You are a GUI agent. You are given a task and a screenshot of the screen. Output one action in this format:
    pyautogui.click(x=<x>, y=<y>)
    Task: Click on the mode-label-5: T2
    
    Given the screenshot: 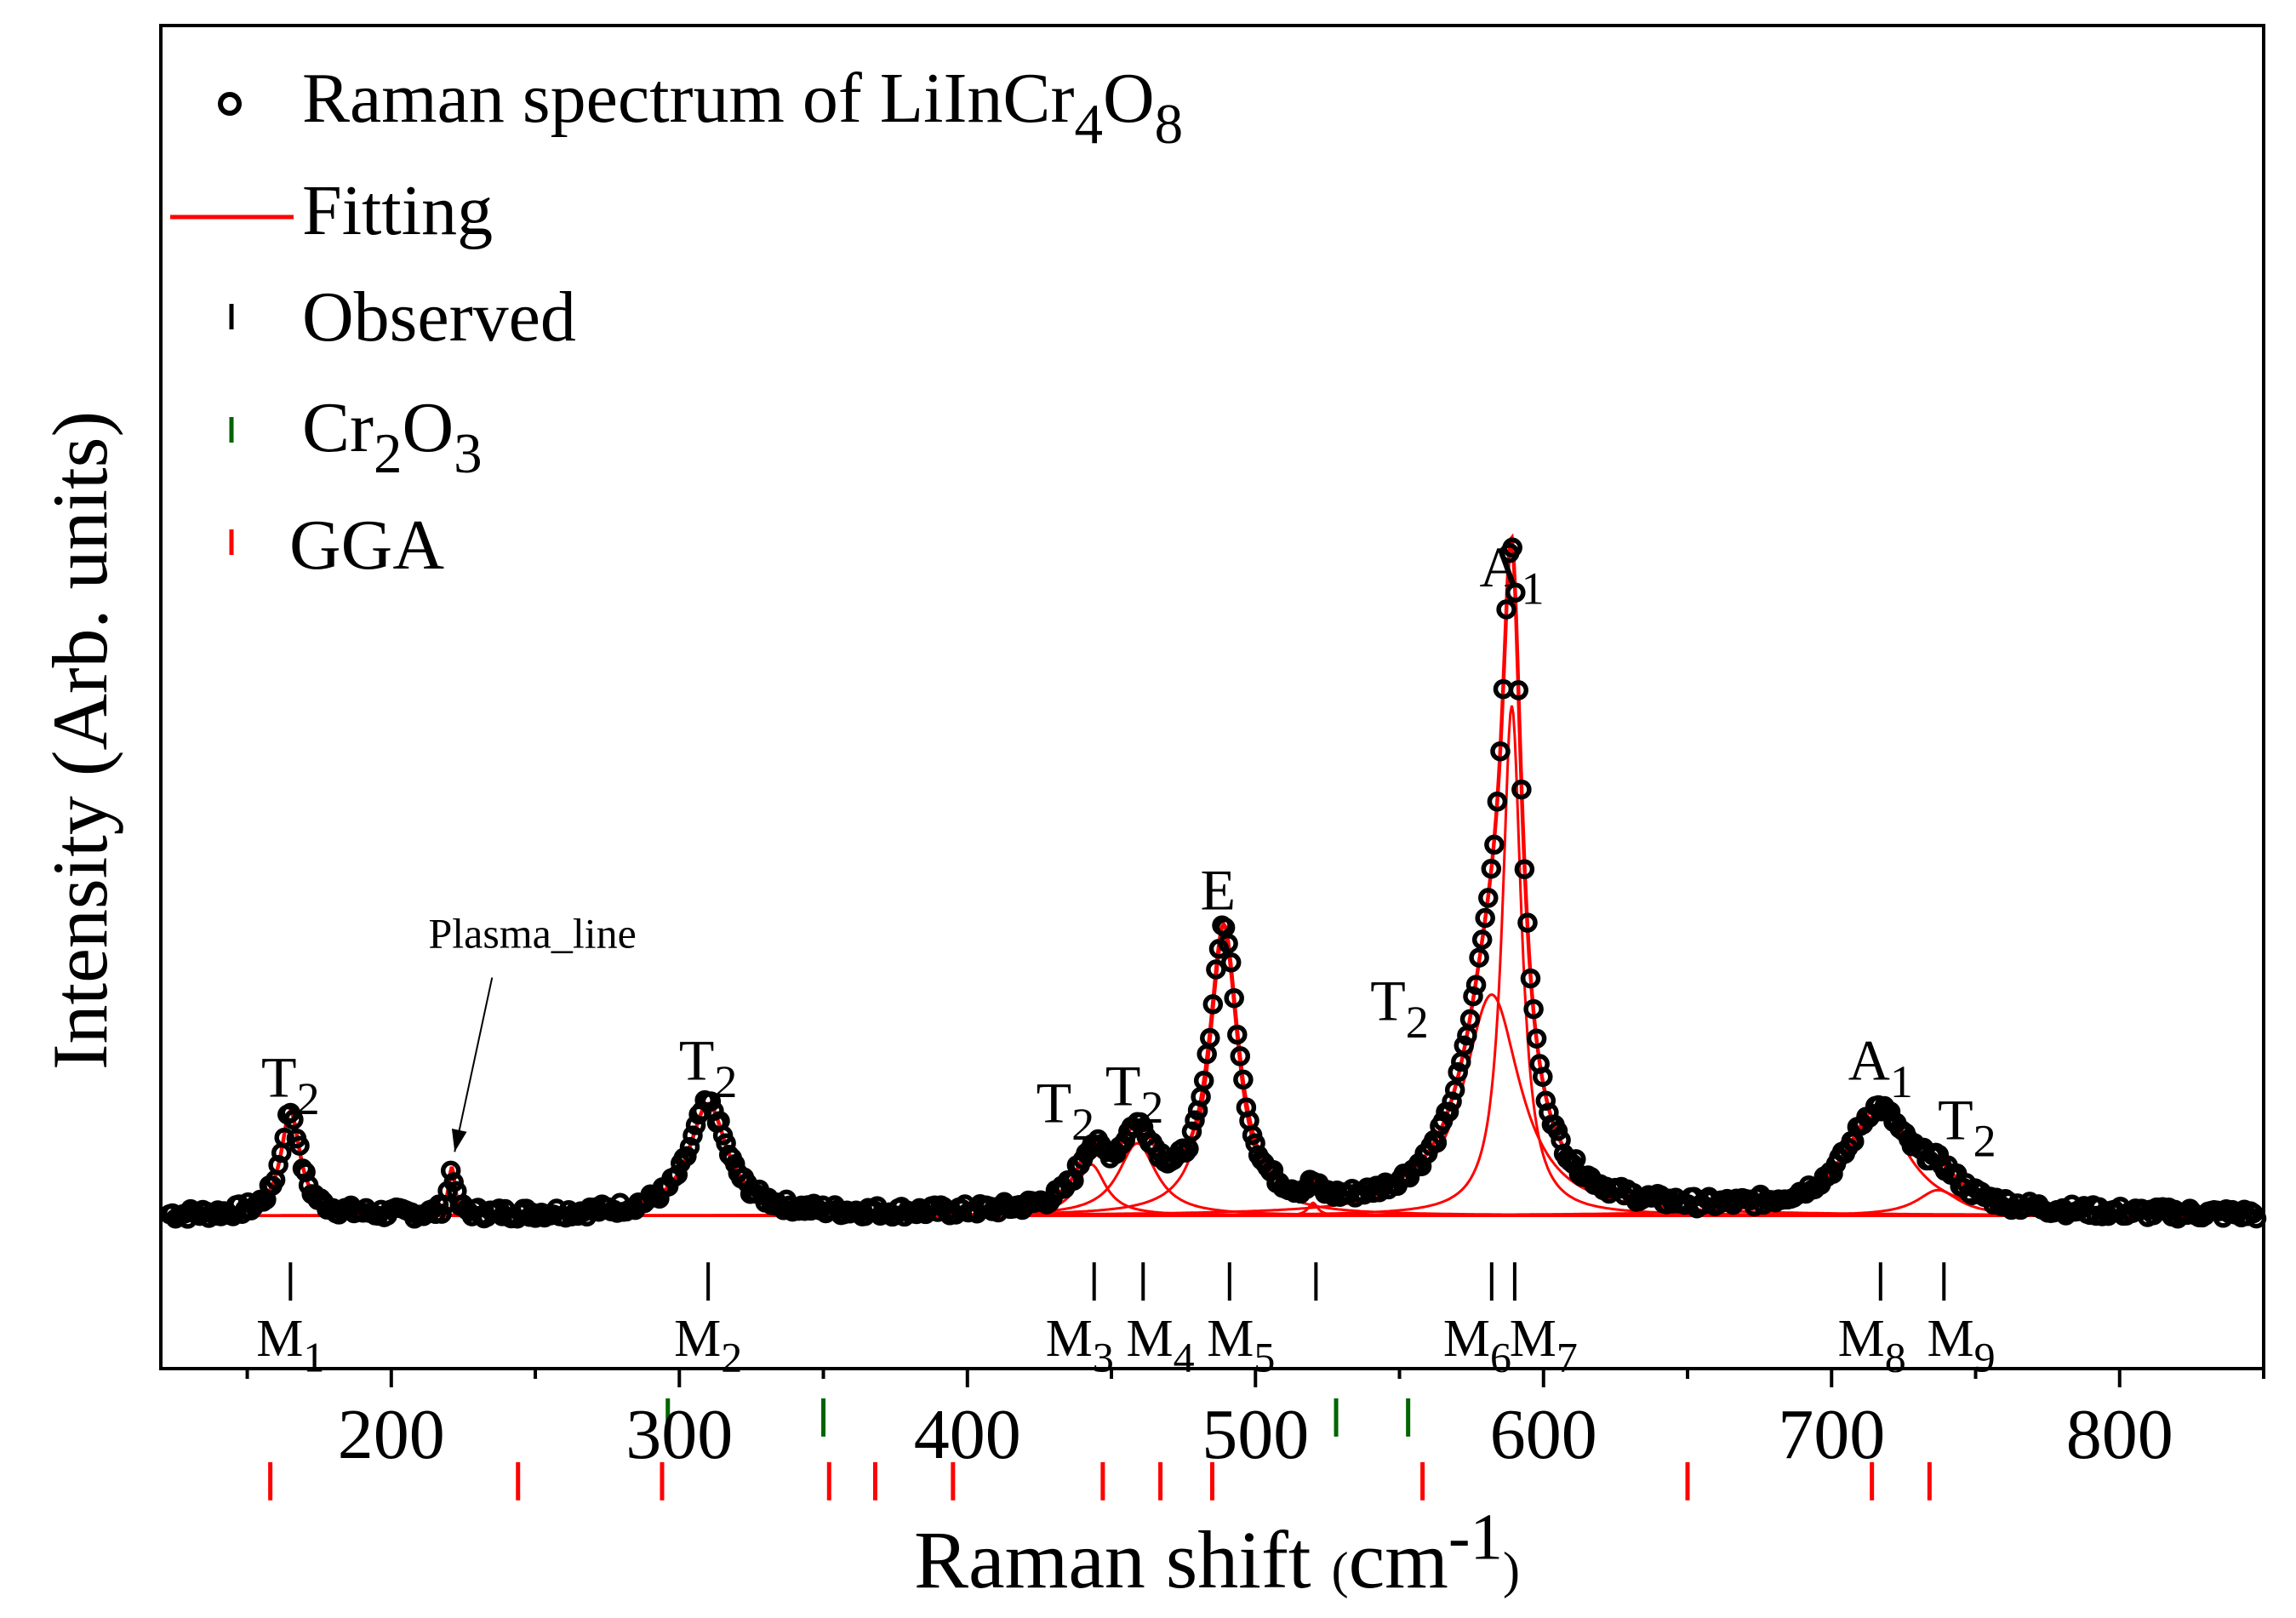 What is the action you would take?
    pyautogui.click(x=1400, y=1009)
    